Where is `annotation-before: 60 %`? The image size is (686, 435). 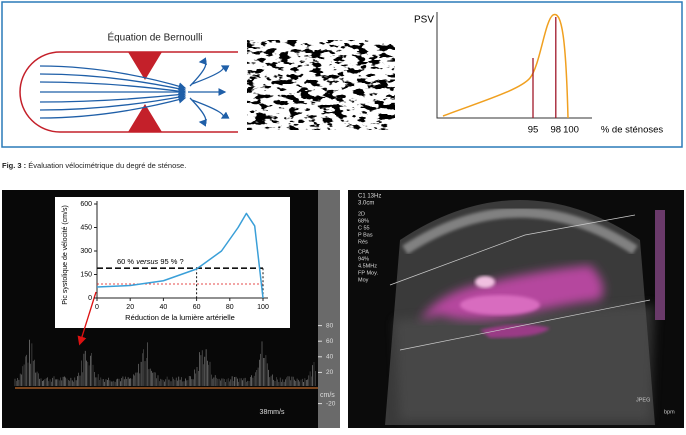 annotation-before: 60 % is located at coordinates (126, 261).